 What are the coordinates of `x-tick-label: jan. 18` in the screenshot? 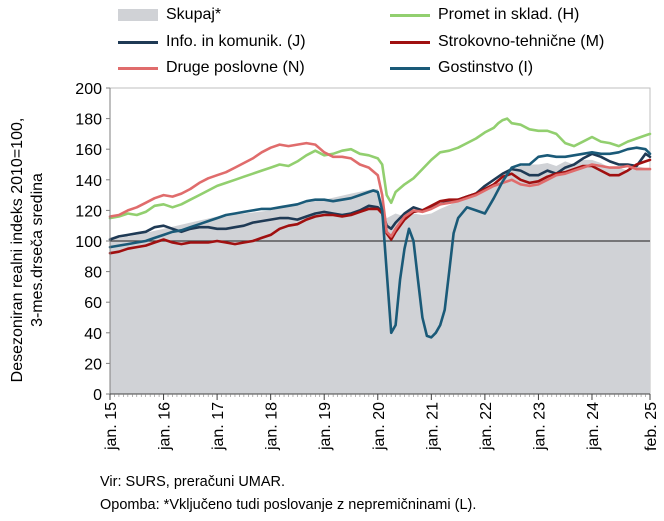 It's located at (272, 426).